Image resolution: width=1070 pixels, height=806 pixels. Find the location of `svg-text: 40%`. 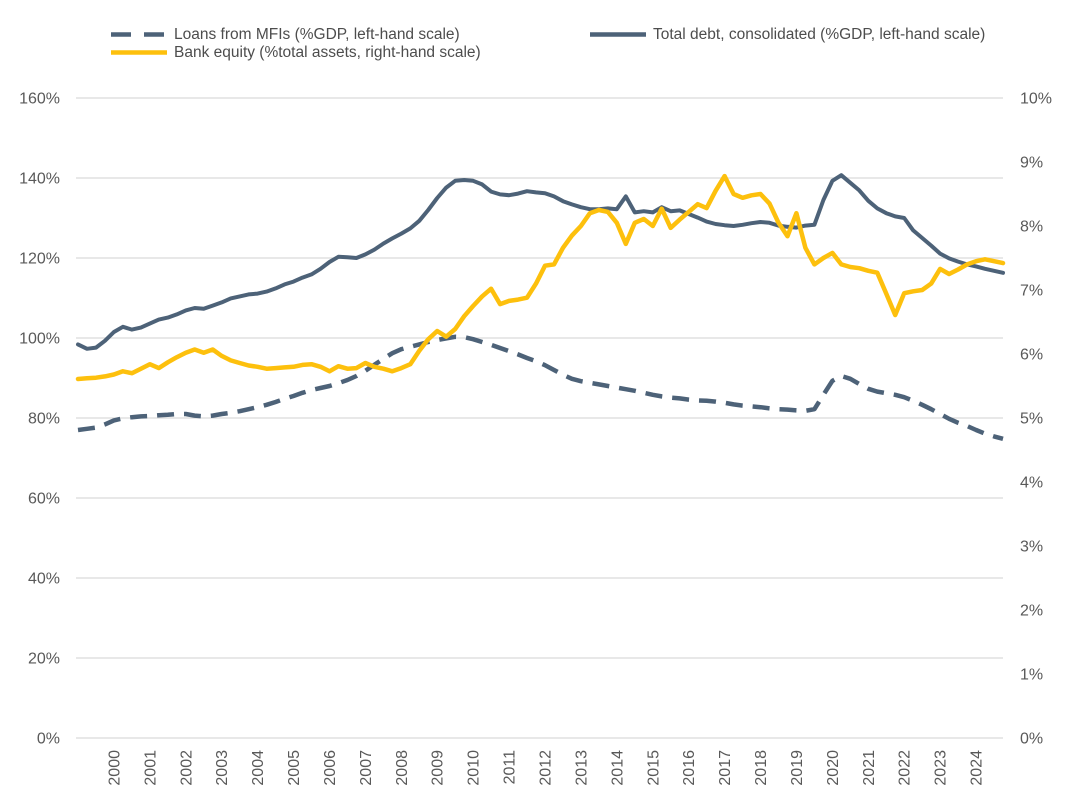

svg-text: 40% is located at coordinates (44, 579).